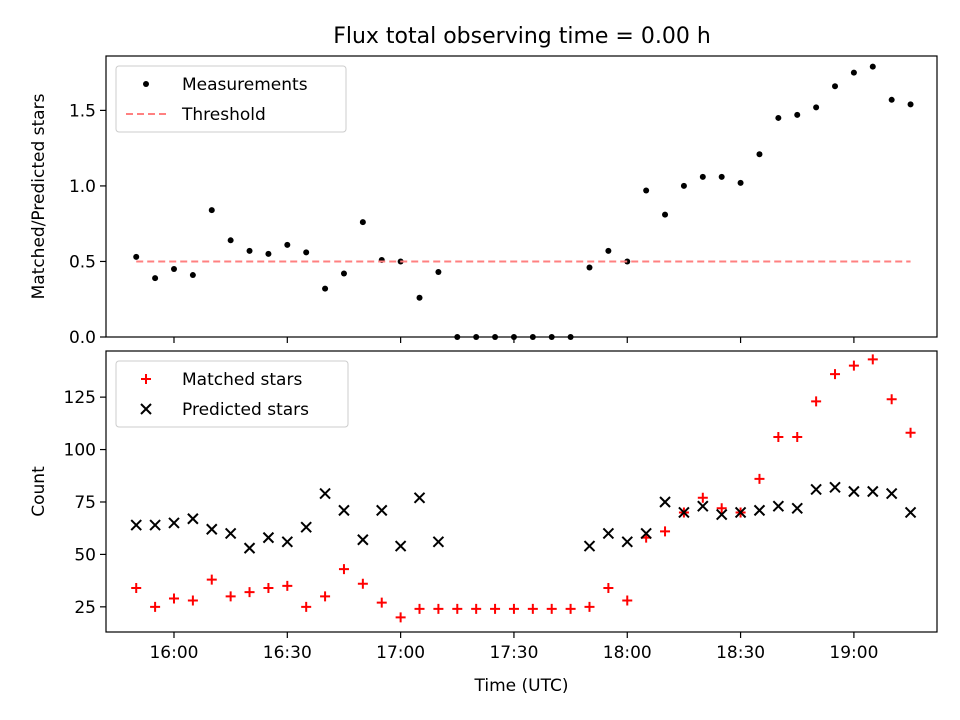 This screenshot has height=720, width=960. I want to click on y-tick-label: 1.0, so click(82, 187).